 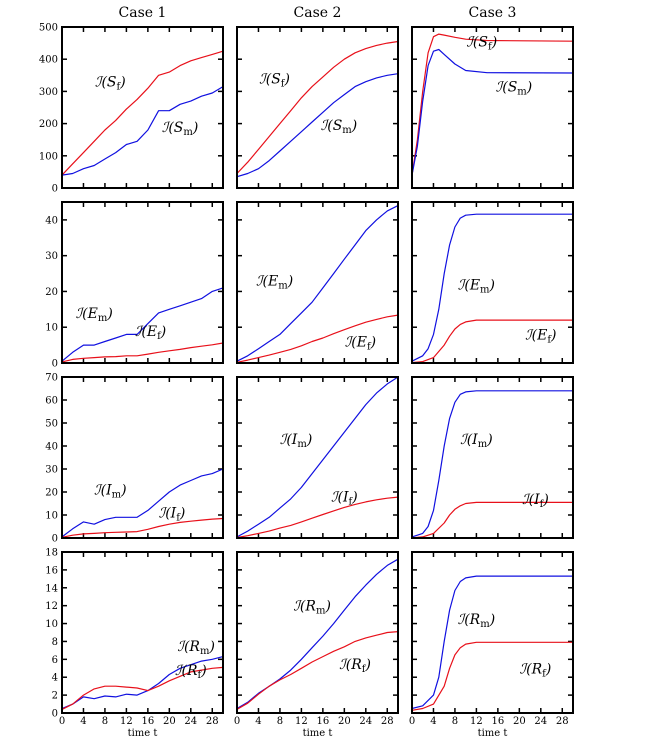 What do you see at coordinates (48, 60) in the screenshot?
I see `y-tick-label: 400` at bounding box center [48, 60].